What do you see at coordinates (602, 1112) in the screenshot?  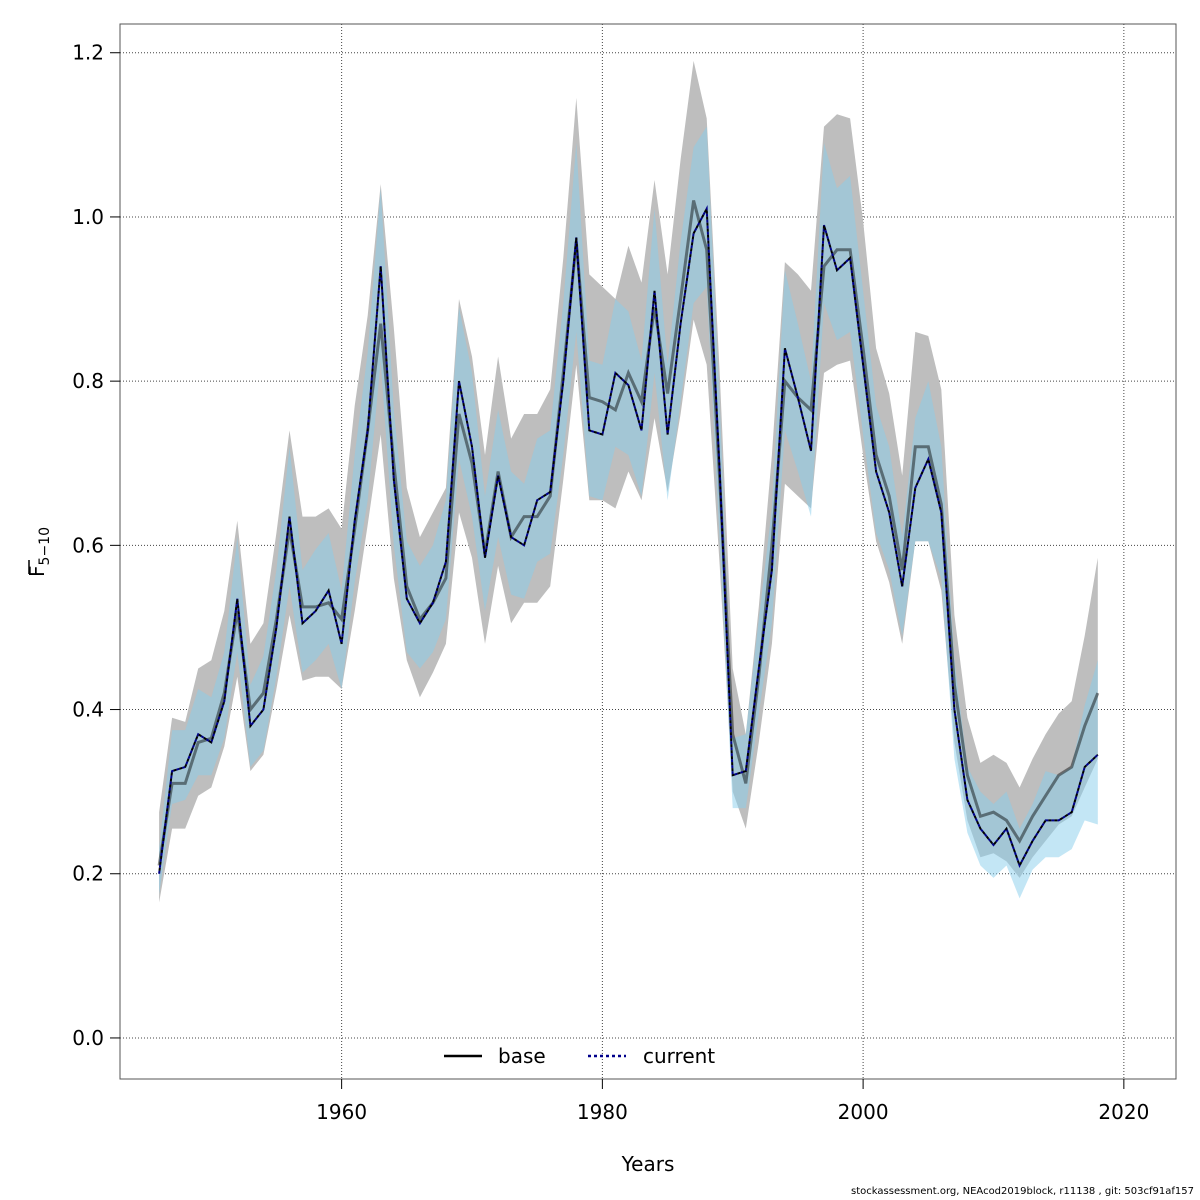 I see `x-tick-label: 1980` at bounding box center [602, 1112].